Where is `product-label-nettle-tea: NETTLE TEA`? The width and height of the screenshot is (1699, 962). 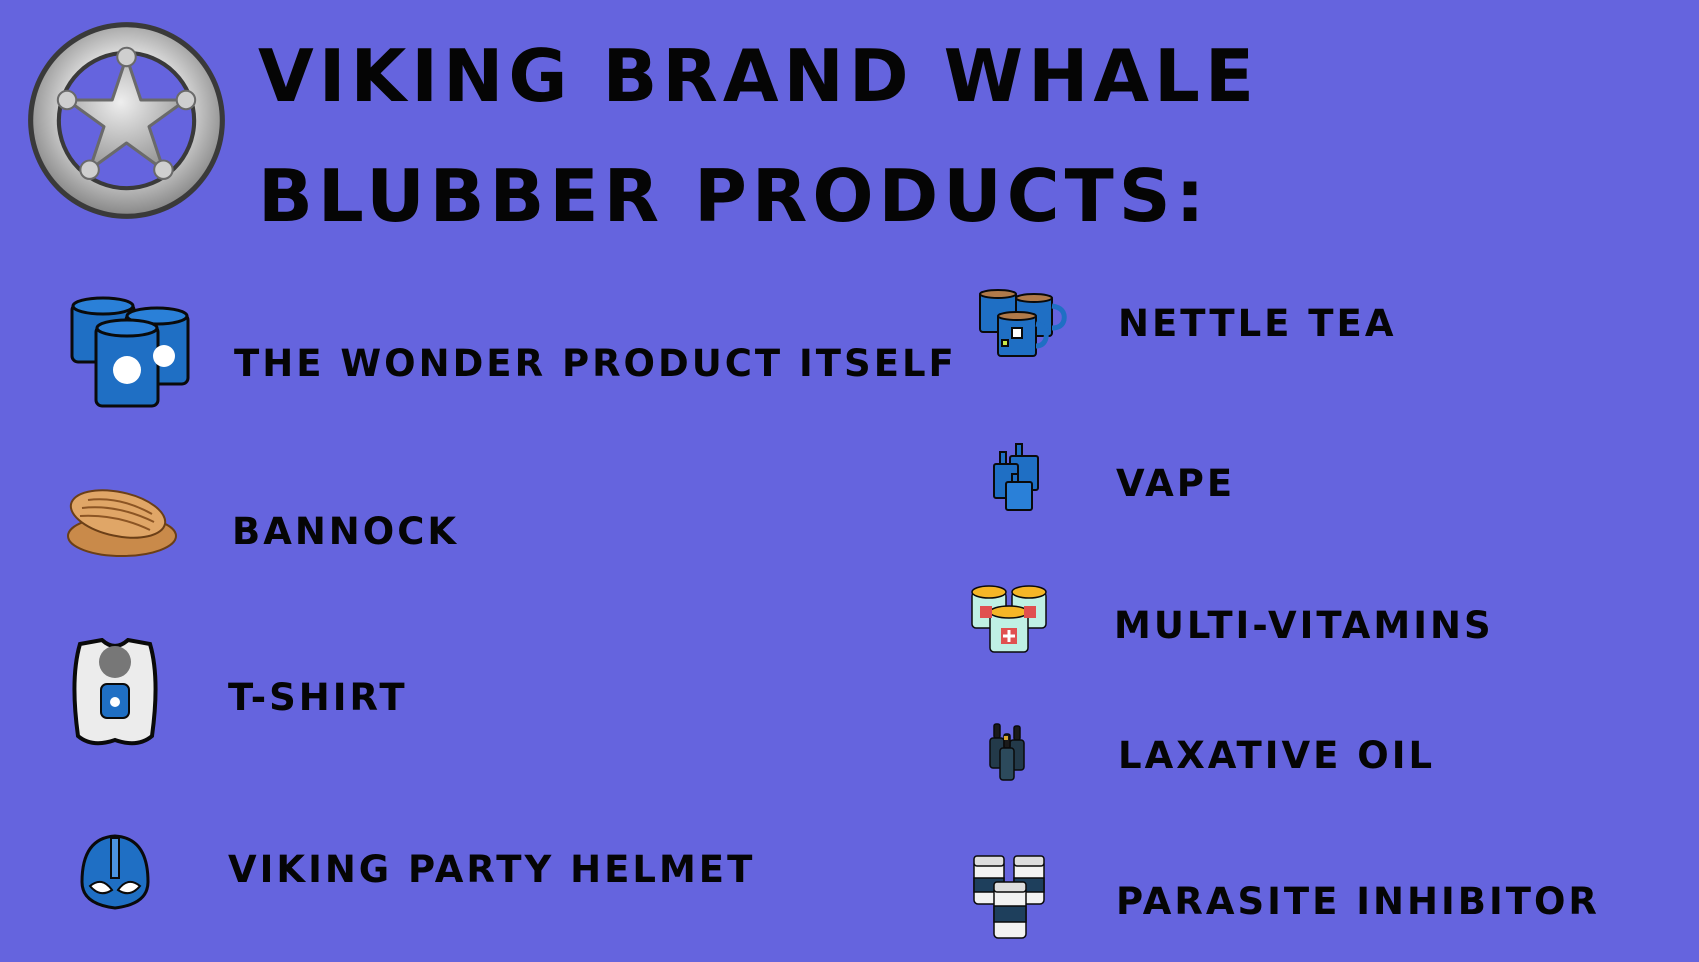
product-label-nettle-tea: NETTLE TEA is located at coordinates (1257, 324).